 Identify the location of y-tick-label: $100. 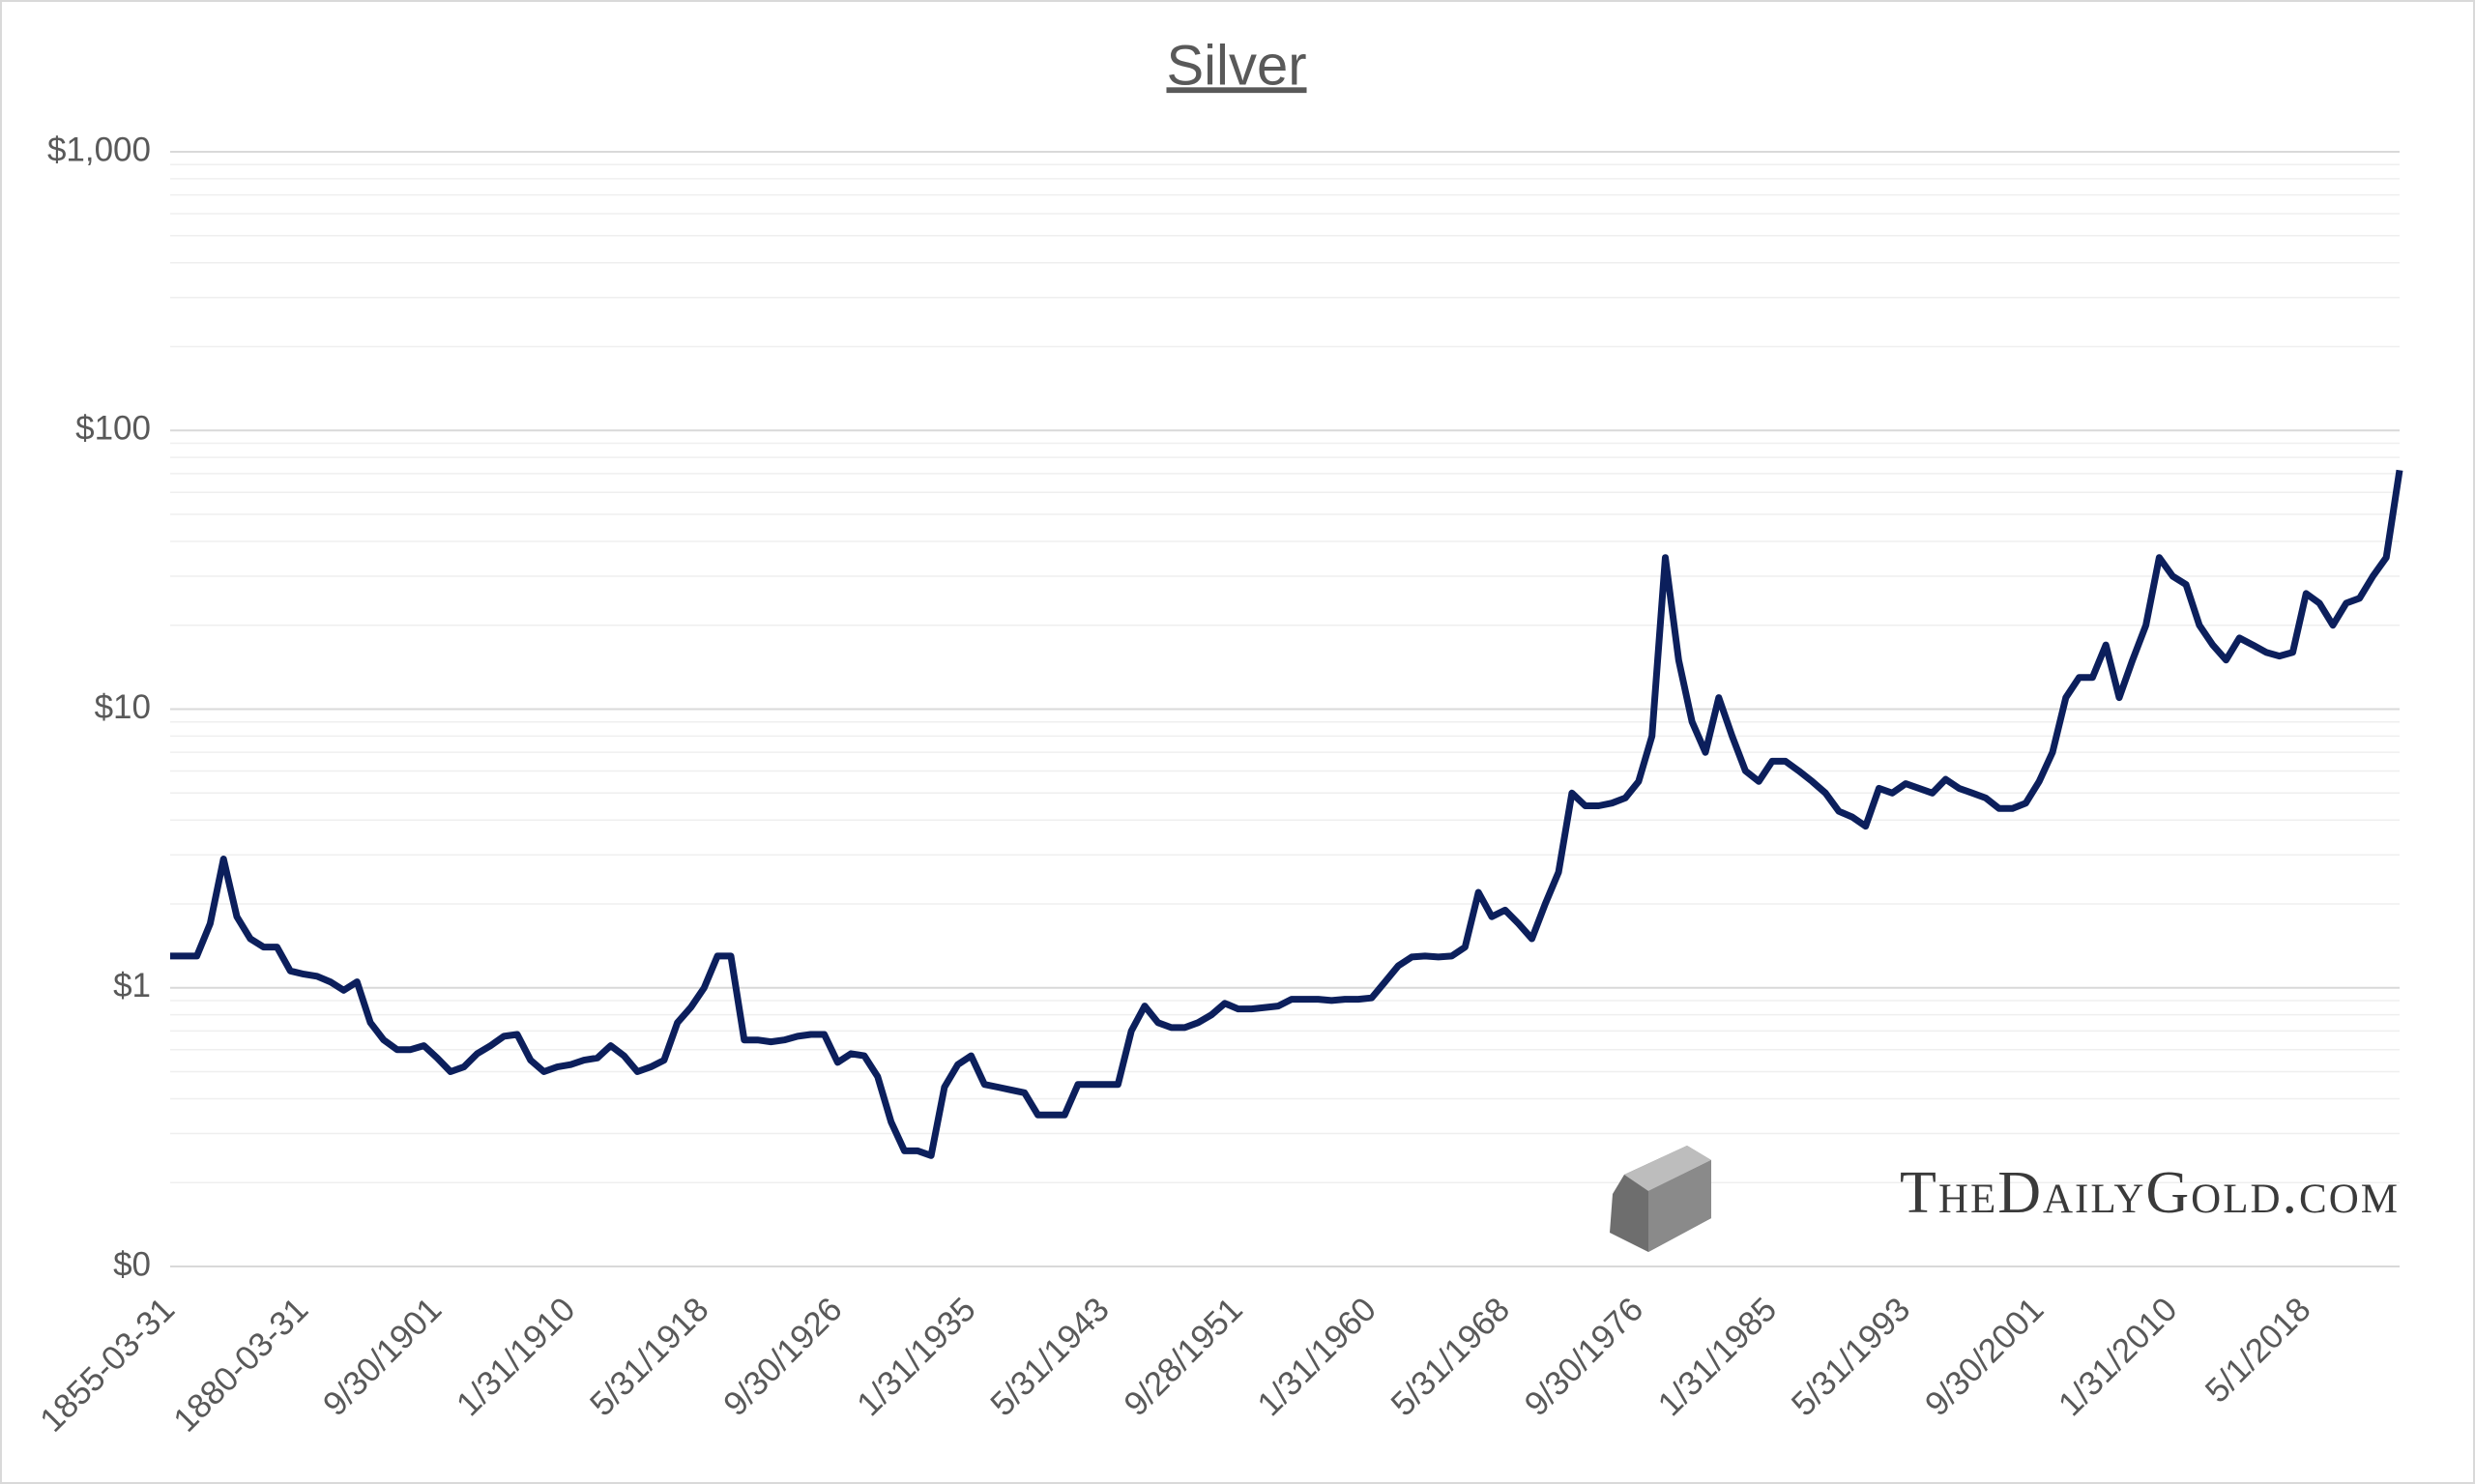
(113, 429).